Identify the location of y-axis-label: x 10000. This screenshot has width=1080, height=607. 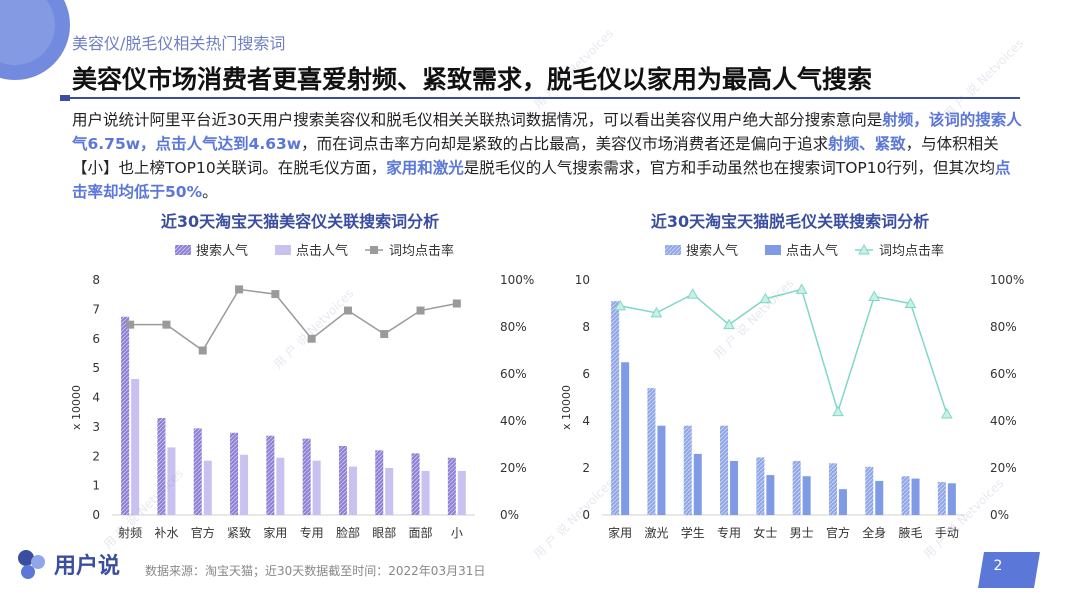
(76, 407).